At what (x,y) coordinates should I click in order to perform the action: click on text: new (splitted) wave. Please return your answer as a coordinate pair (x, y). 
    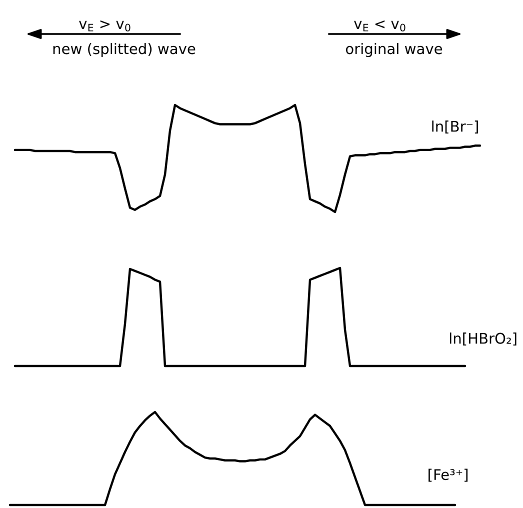
    Looking at the image, I should click on (124, 50).